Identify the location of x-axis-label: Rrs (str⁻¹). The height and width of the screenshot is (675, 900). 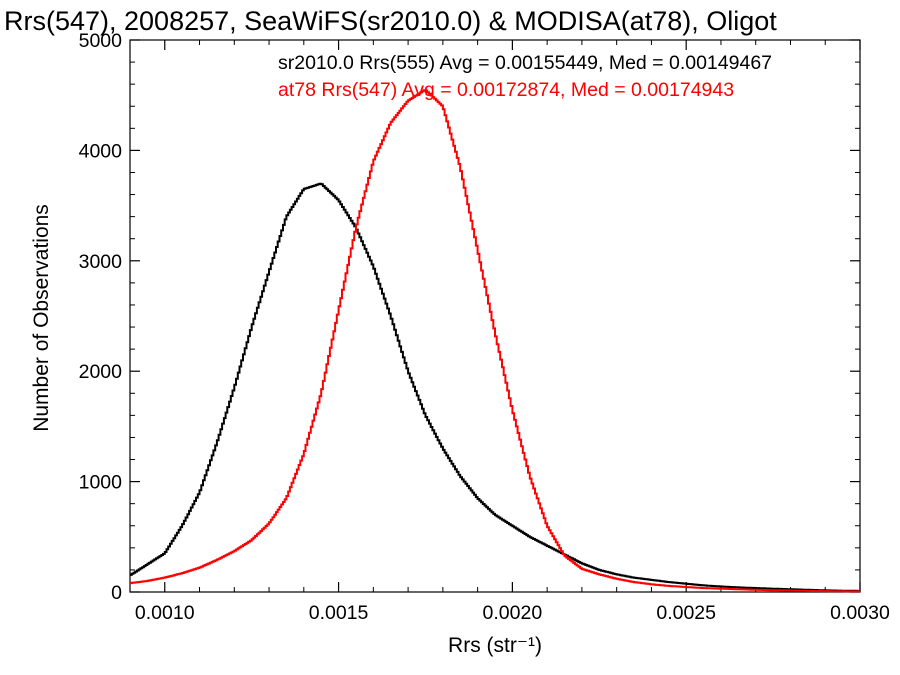
(495, 645).